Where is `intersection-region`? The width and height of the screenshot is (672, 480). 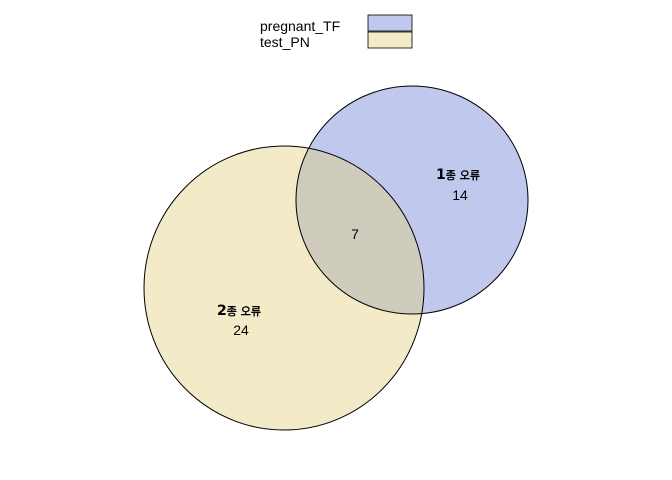 intersection-region is located at coordinates (360, 230).